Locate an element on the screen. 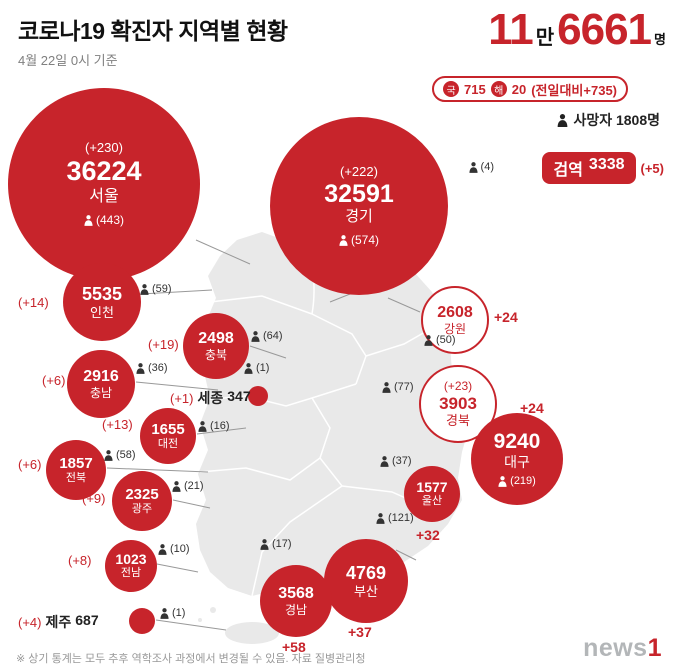 The height and width of the screenshot is (671, 680). region-bubble-gangwon: 2608 강원 is located at coordinates (455, 320).